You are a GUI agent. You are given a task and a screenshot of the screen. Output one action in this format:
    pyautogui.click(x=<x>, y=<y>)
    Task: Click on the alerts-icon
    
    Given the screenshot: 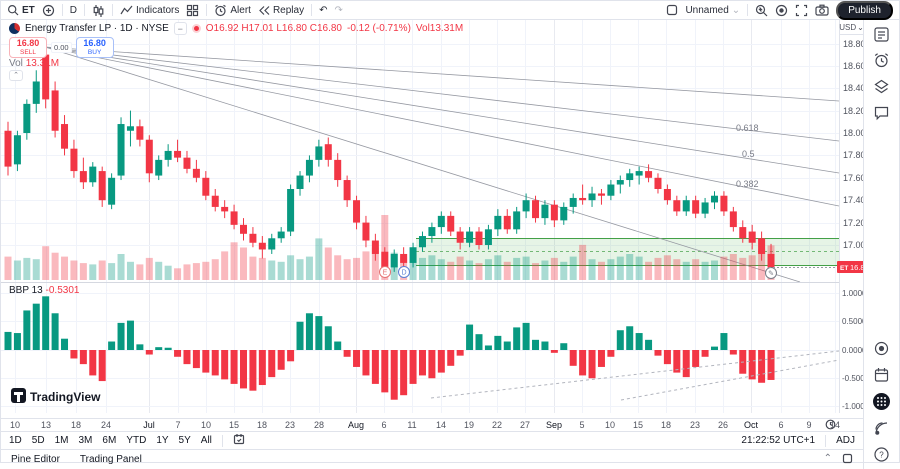 What is the action you would take?
    pyautogui.click(x=881, y=60)
    